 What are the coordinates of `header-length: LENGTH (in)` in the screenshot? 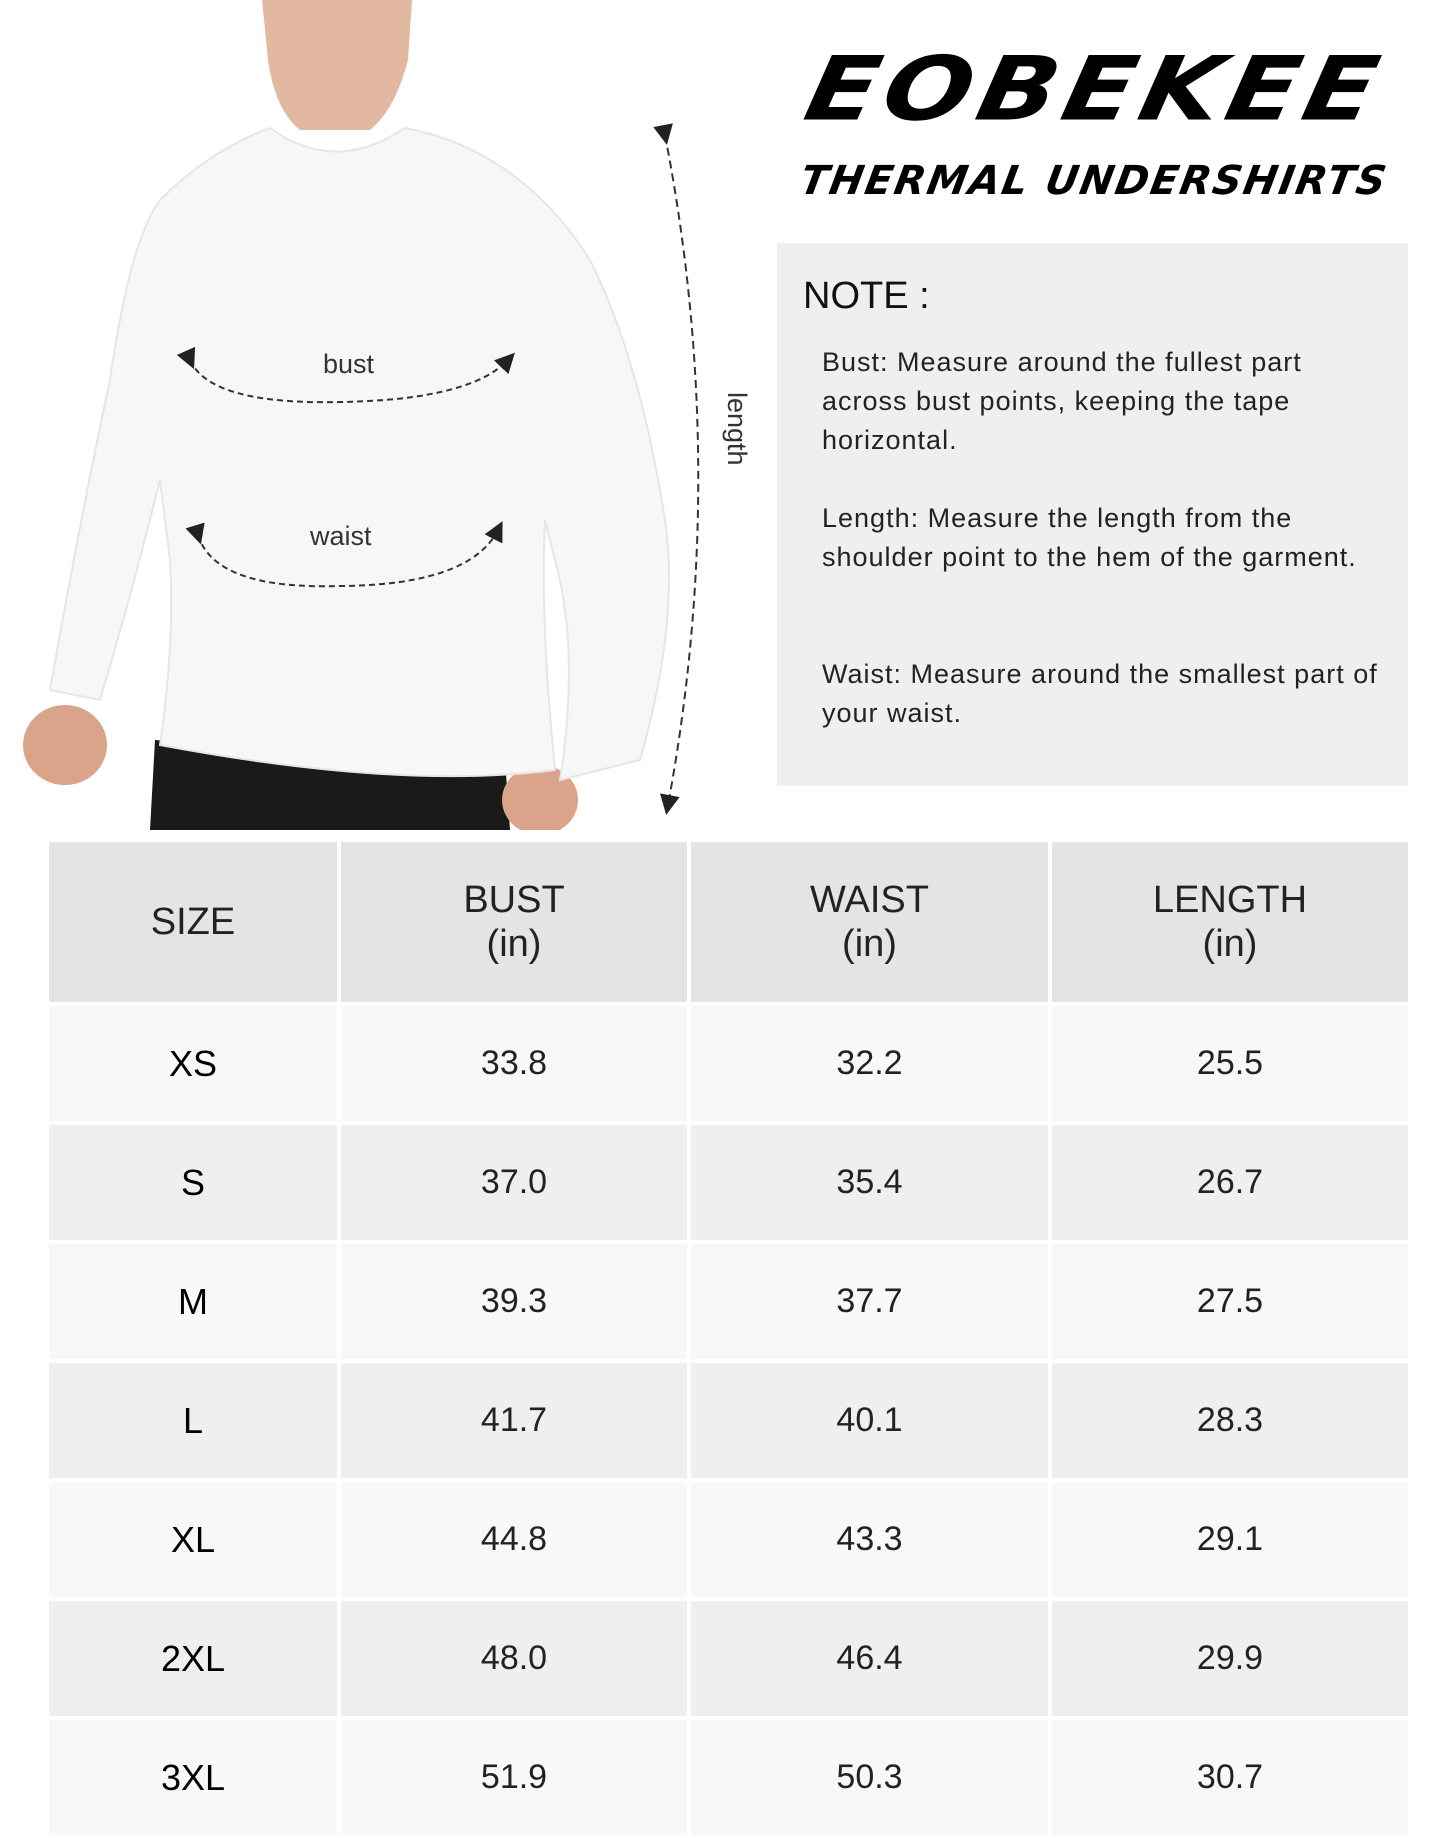 It's located at (1230, 924).